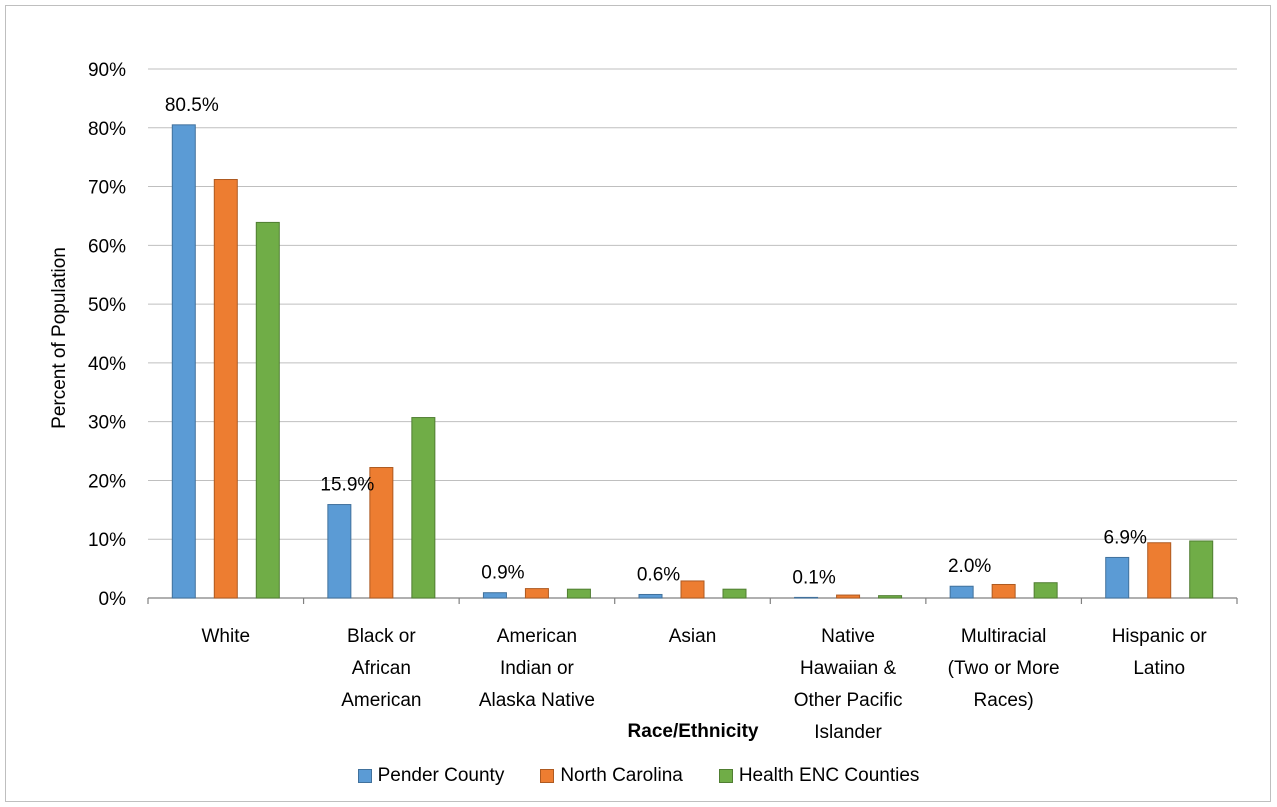  What do you see at coordinates (192, 105) in the screenshot?
I see `data-label: 80.5%` at bounding box center [192, 105].